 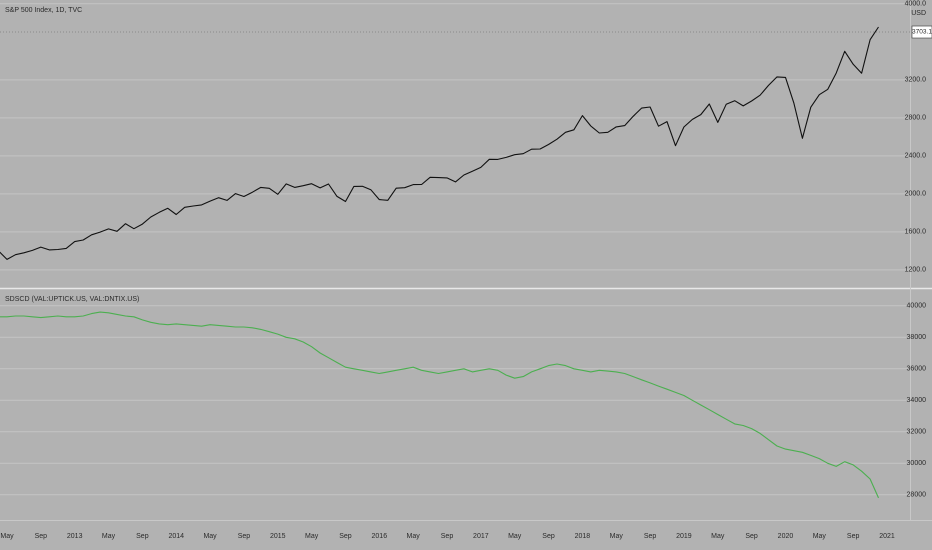 I want to click on y-tick-label: 2400.0, so click(x=916, y=156).